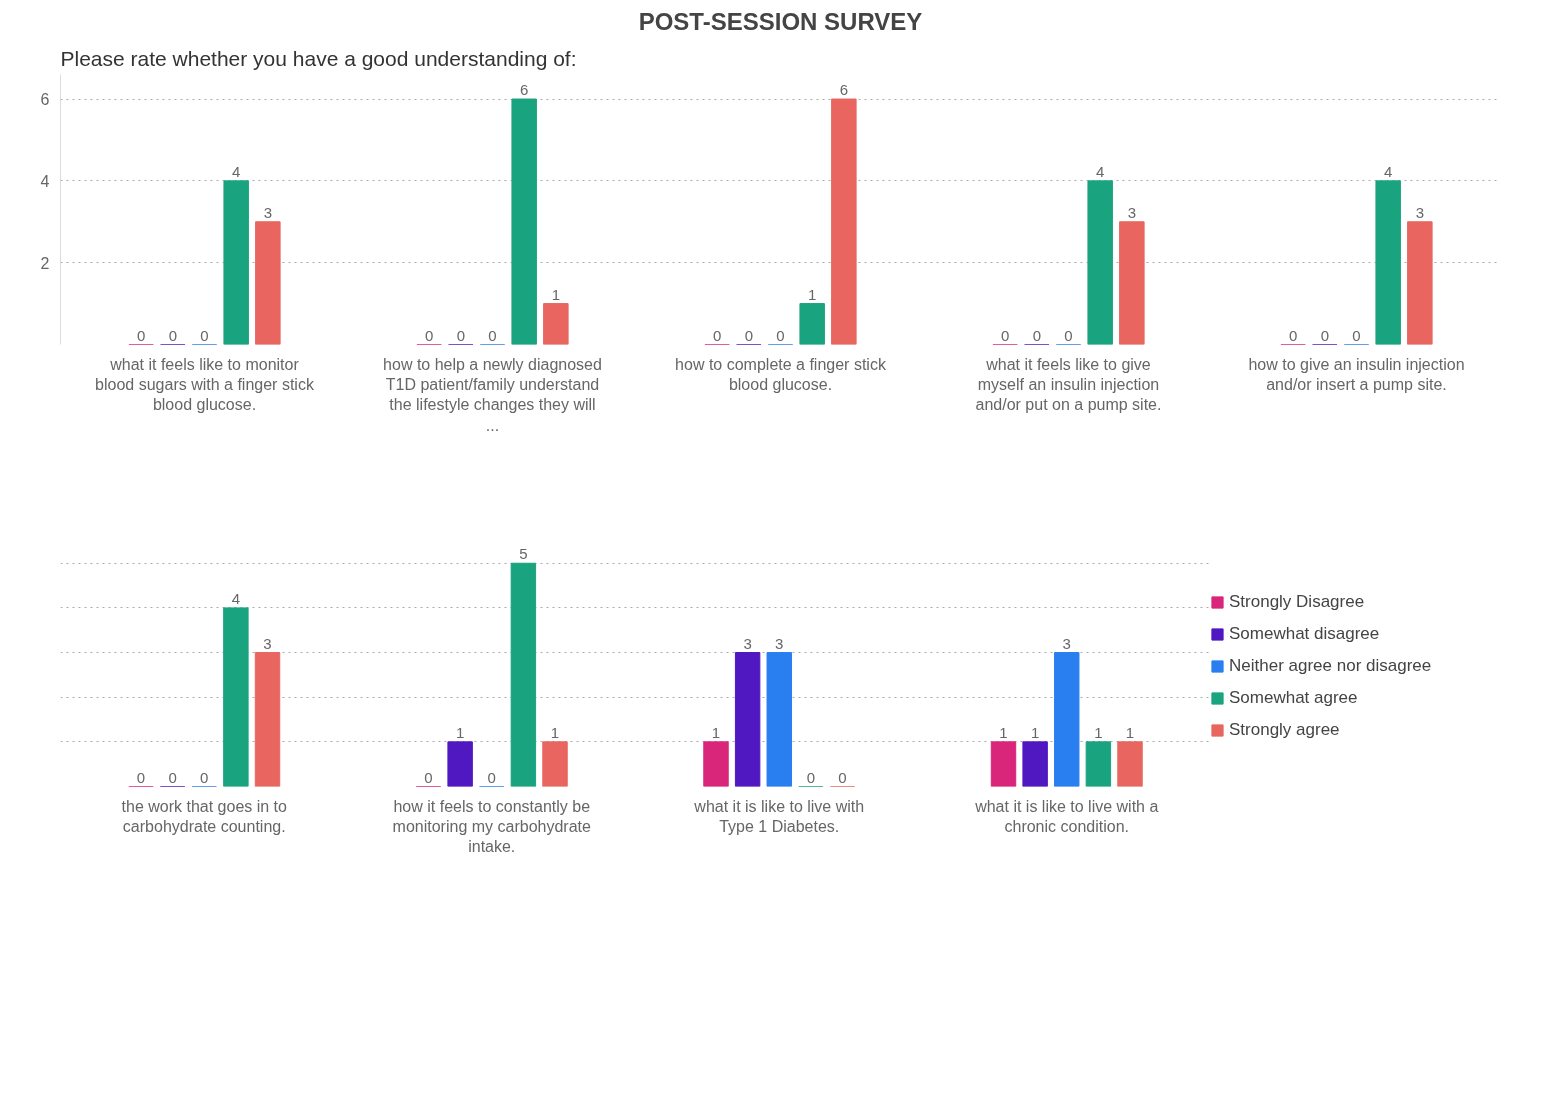  I want to click on legend-label: Neither agree nor disagree, so click(1330, 666).